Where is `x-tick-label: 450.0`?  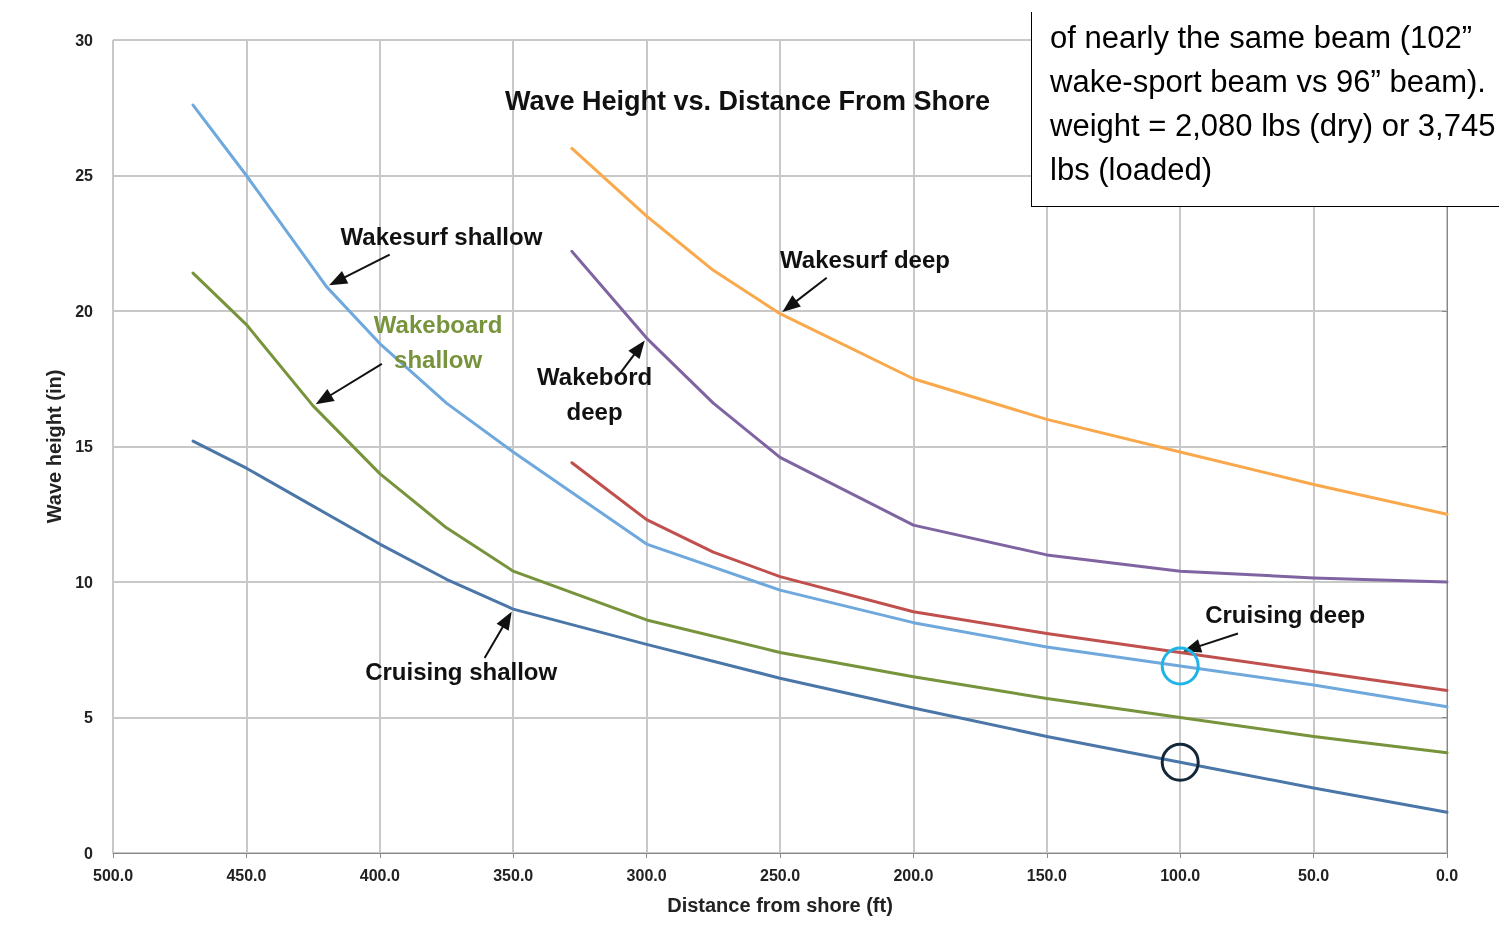
x-tick-label: 450.0 is located at coordinates (246, 875).